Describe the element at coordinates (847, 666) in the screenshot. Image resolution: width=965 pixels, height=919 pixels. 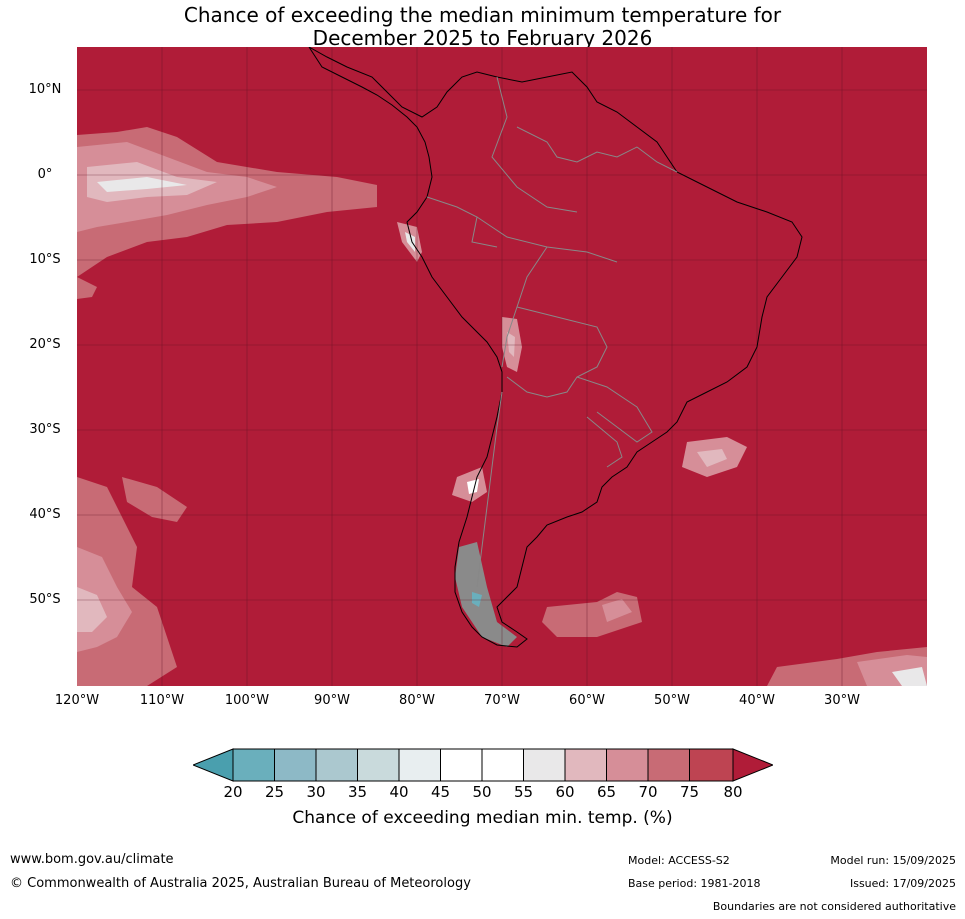
I see `southern-ocean-patch` at that location.